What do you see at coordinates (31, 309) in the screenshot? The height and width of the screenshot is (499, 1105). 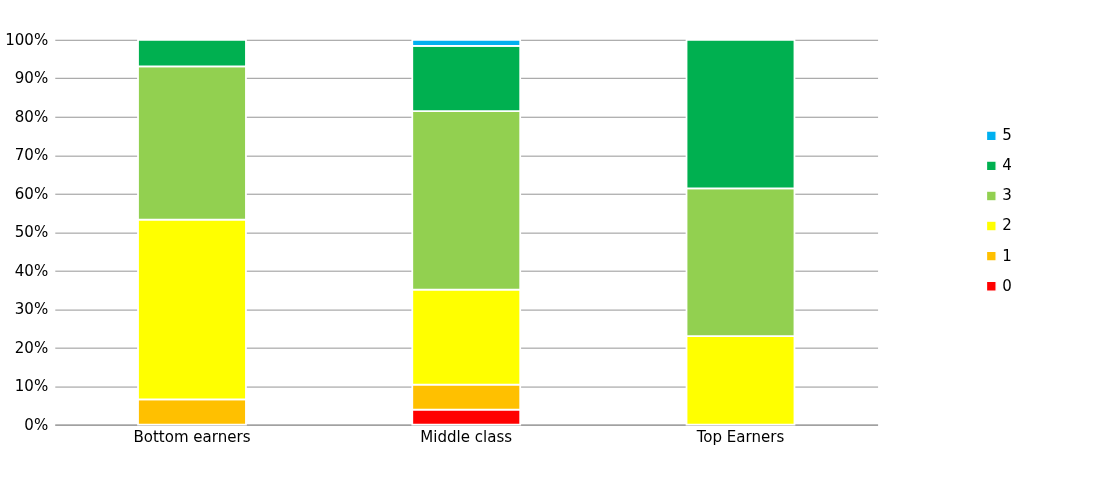 I see `y-tick-label: 30%` at bounding box center [31, 309].